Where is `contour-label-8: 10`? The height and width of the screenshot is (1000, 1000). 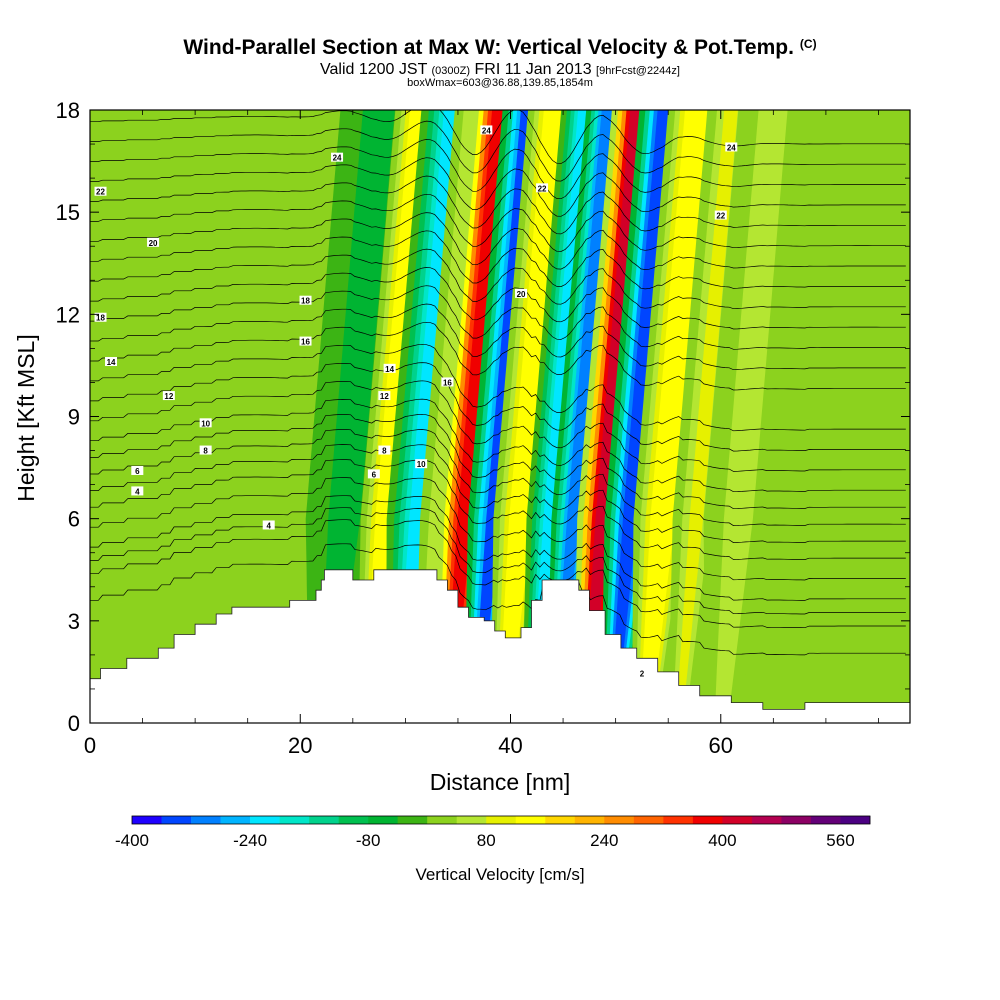
contour-label-8: 10 is located at coordinates (421, 464).